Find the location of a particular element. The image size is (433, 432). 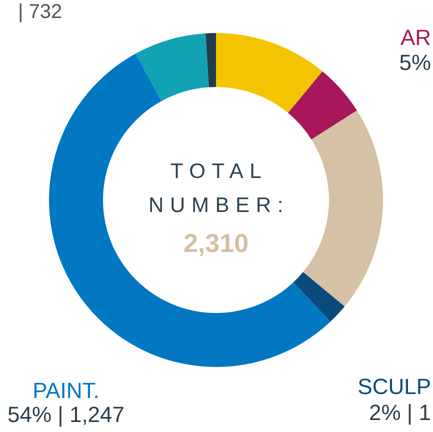

text: TOTAL NUMBER: is located at coordinates (219, 188).